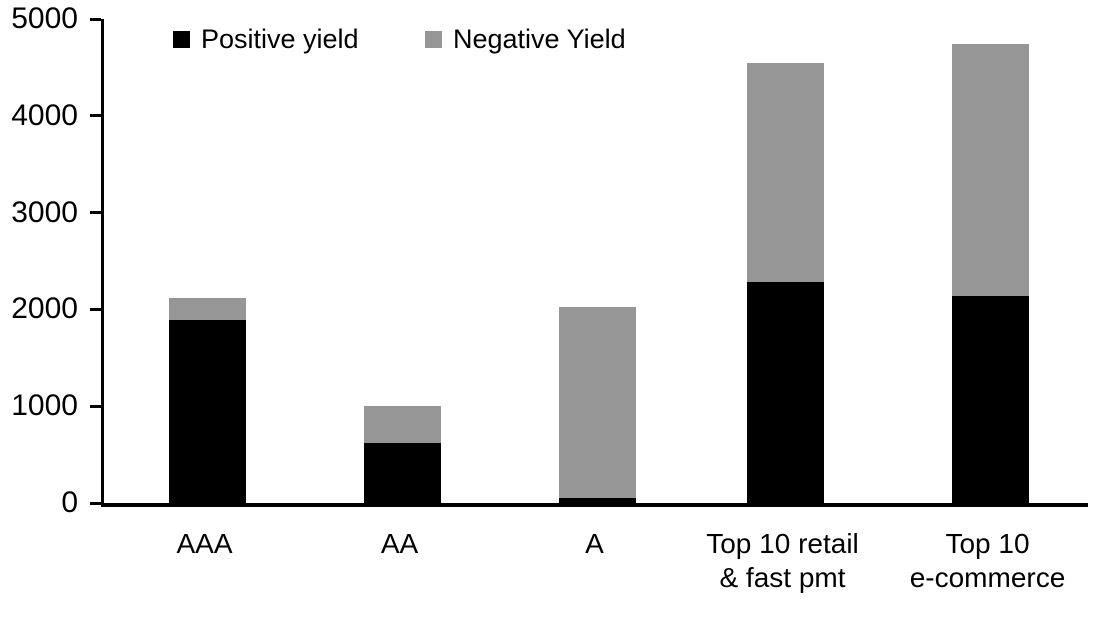  Describe the element at coordinates (204, 543) in the screenshot. I see `x-axis-category-label: AAA` at that location.